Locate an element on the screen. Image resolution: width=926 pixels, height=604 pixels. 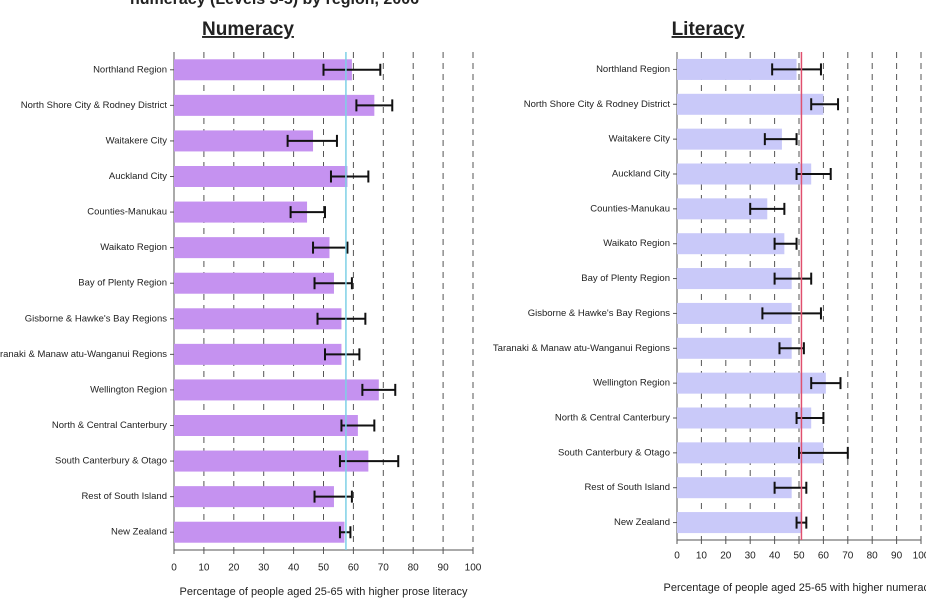
x-tick-label: 50 is located at coordinates (799, 556).